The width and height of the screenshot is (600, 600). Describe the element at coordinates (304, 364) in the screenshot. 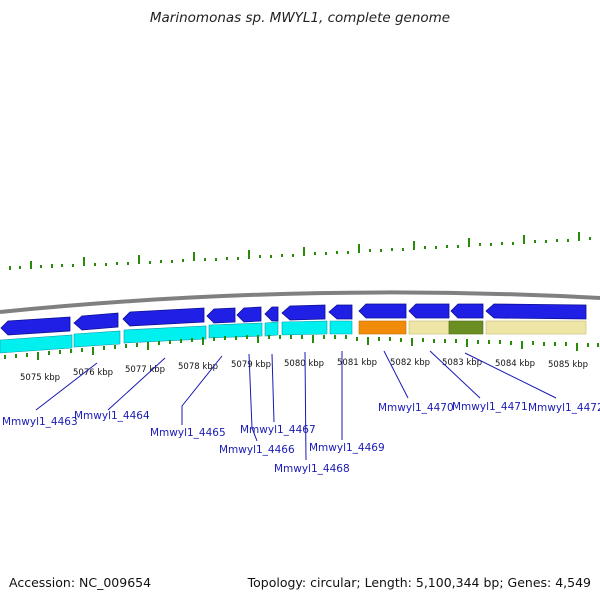

I see `kbp-label: 5080 kbp` at that location.